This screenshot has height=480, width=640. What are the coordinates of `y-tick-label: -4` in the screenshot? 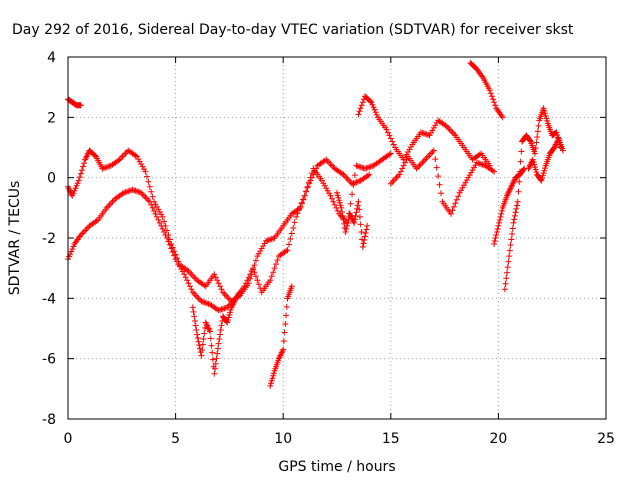 It's located at (49, 299).